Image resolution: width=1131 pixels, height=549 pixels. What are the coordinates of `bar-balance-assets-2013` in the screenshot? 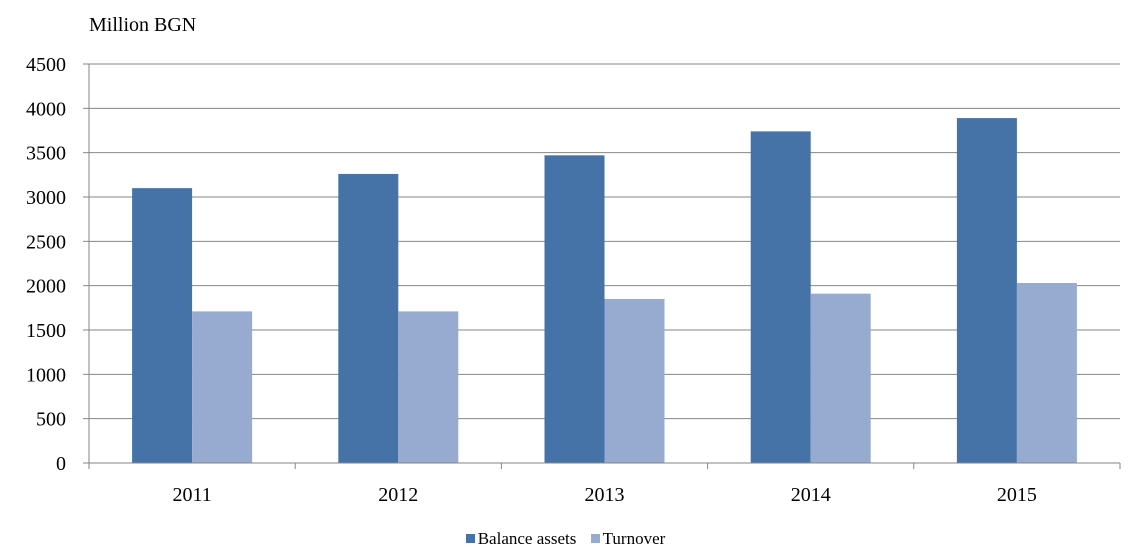 It's located at (574, 309).